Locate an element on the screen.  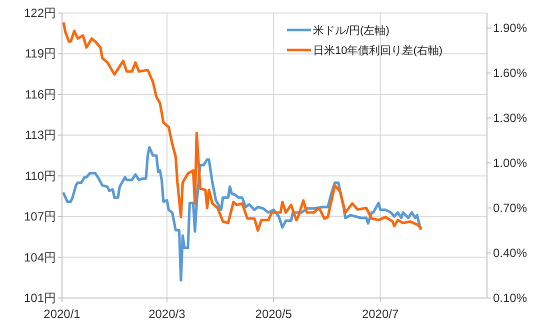
x-tick-label: 2020/1 is located at coordinates (62, 314).